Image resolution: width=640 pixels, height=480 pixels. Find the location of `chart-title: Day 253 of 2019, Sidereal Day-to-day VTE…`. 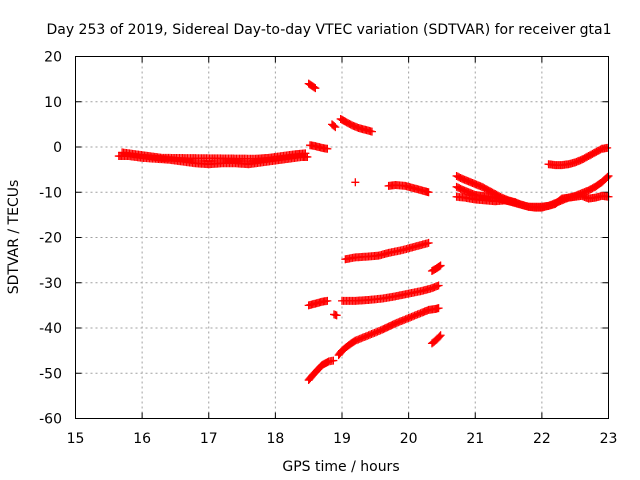

chart-title: Day 253 of 2019, Sidereal Day-to-day VTE… is located at coordinates (328, 30).